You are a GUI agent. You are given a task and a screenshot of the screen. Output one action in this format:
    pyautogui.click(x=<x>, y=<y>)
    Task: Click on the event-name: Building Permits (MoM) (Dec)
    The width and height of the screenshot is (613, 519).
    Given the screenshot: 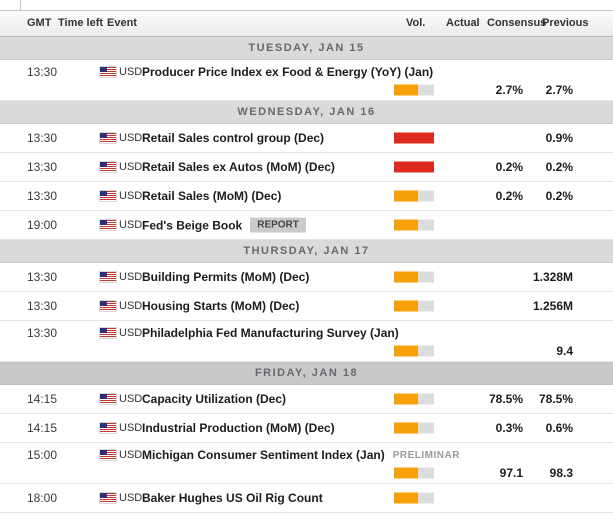 What is the action you would take?
    pyautogui.click(x=226, y=277)
    